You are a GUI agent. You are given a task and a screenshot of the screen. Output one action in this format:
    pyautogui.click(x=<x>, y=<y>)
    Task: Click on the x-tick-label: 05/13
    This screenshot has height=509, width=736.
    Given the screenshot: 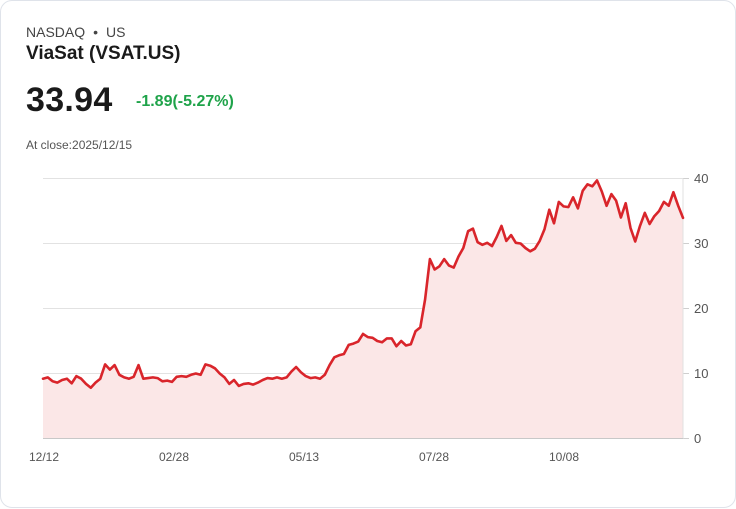 What is the action you would take?
    pyautogui.click(x=304, y=457)
    